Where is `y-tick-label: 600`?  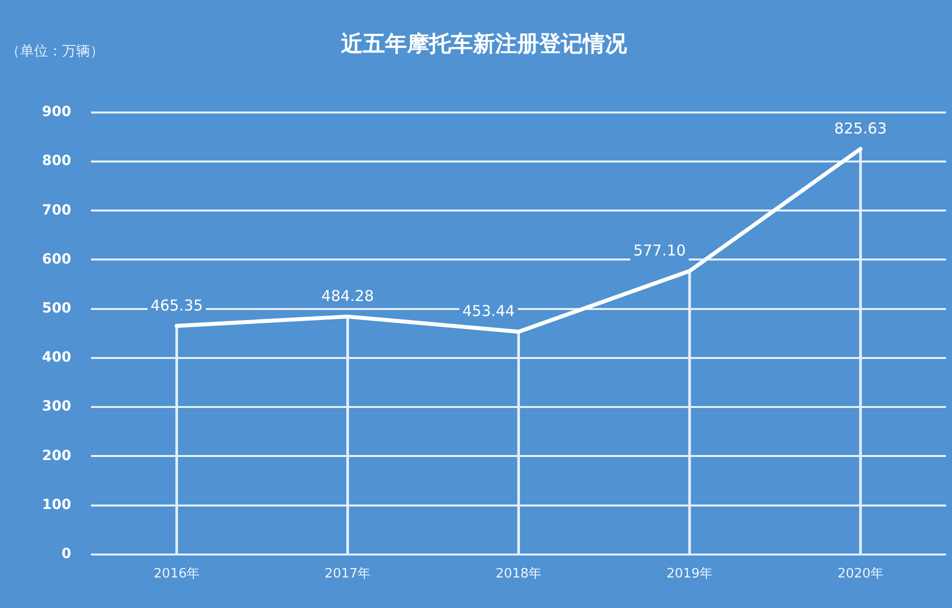 y-tick-label: 600 is located at coordinates (57, 259).